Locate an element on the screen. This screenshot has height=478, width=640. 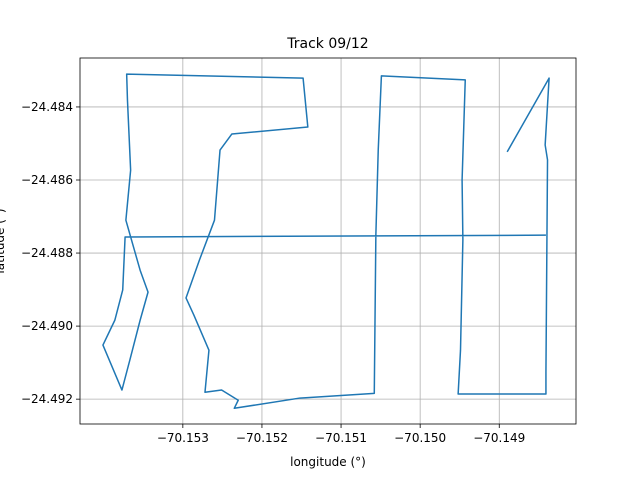
y-tick-label: −24.486 is located at coordinates (47, 180).